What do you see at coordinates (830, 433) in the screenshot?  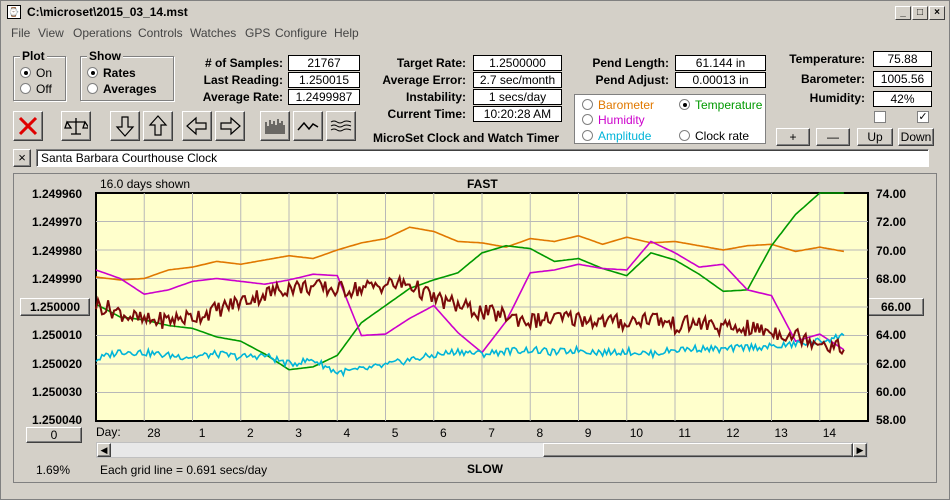 I see `x-tick-label: 14` at bounding box center [830, 433].